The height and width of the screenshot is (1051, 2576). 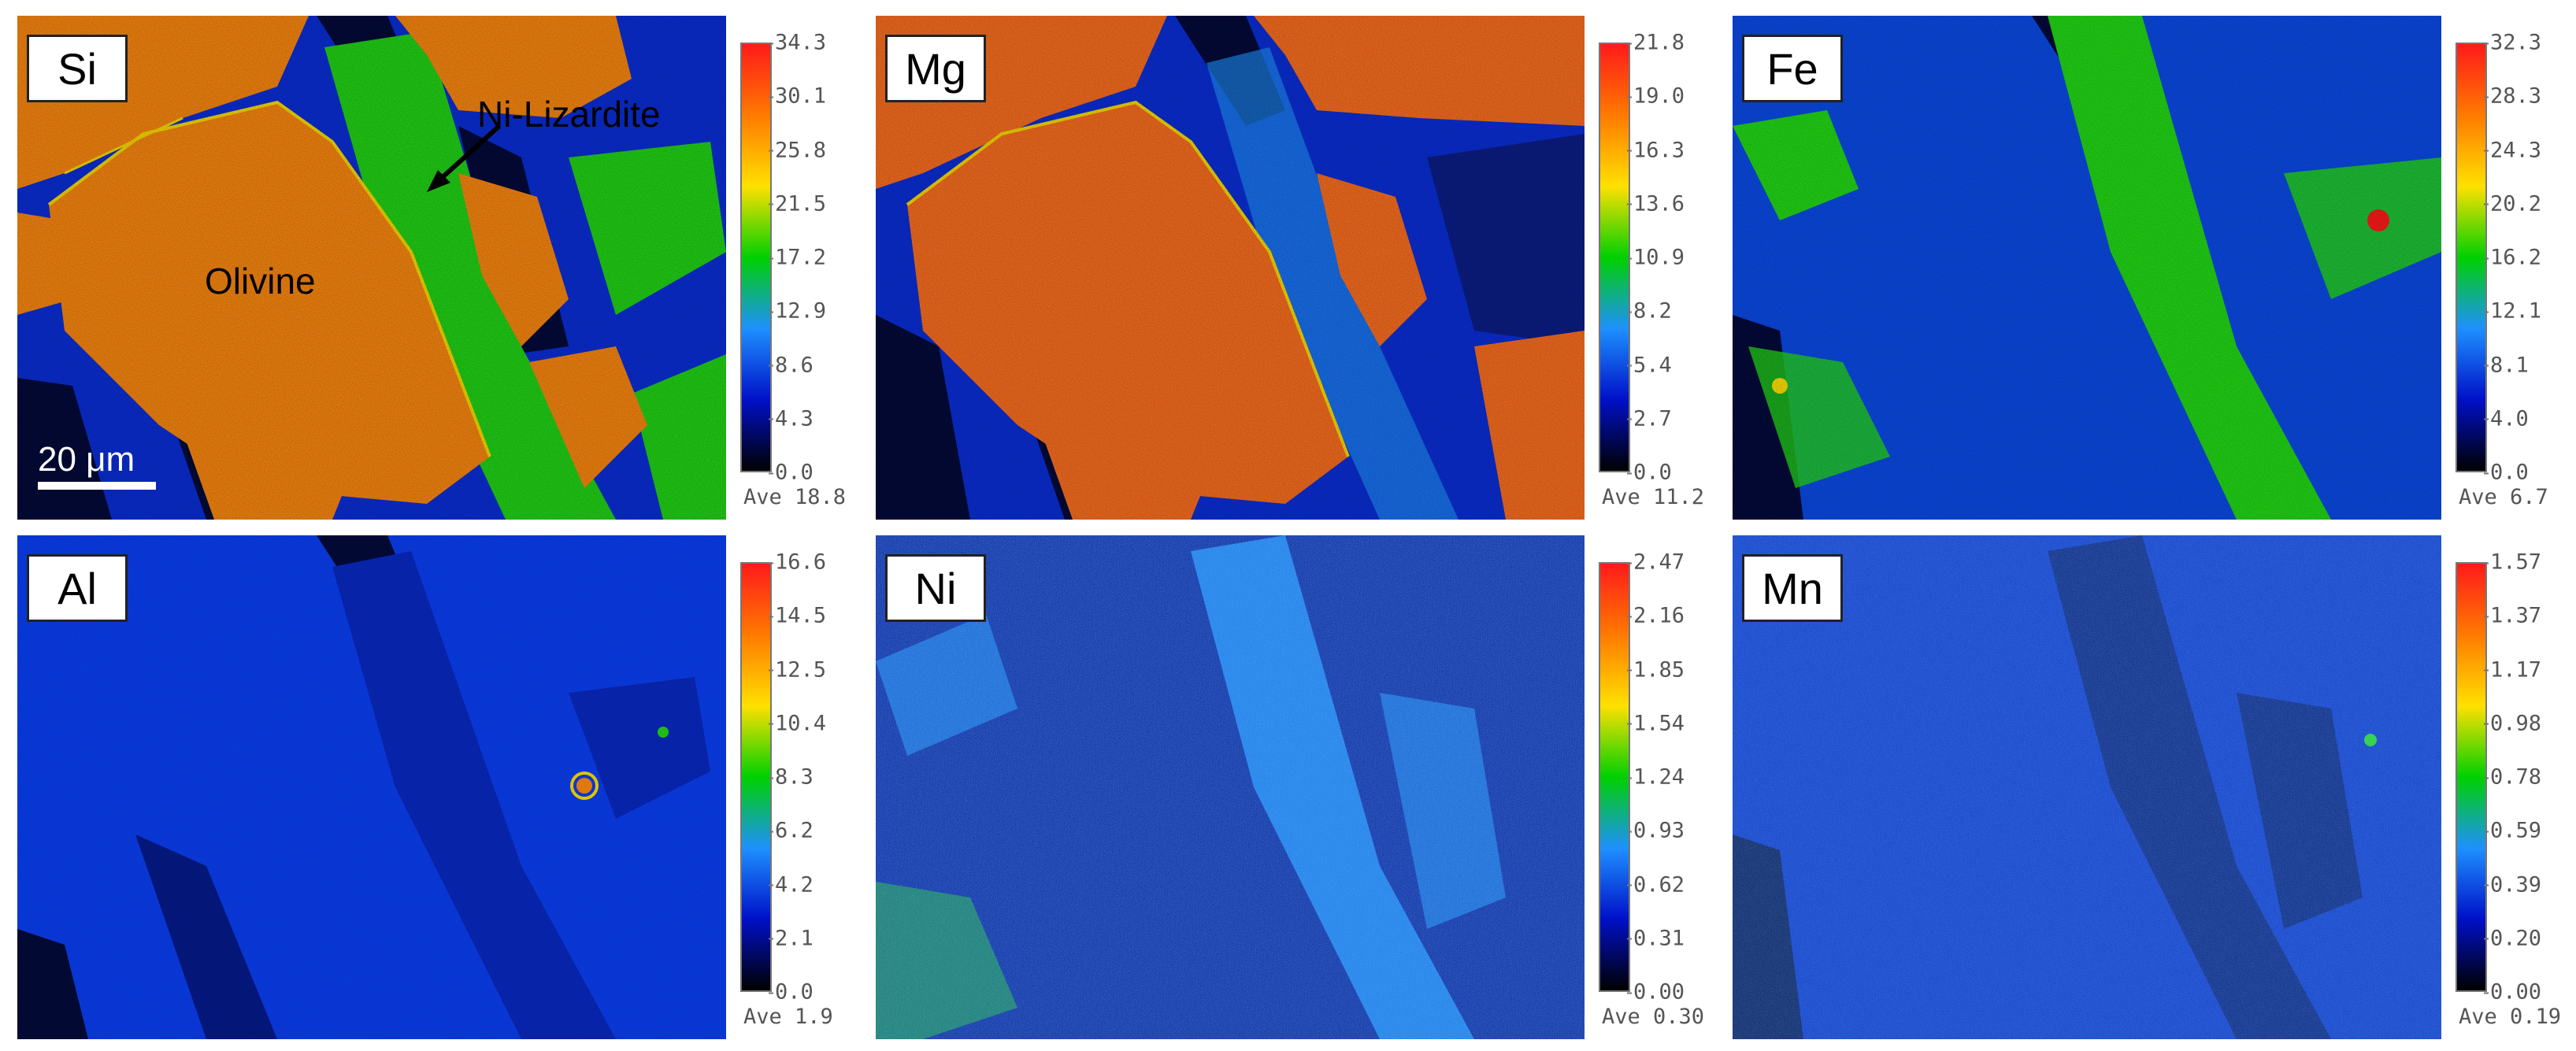 What do you see at coordinates (2512, 615) in the screenshot?
I see `colorbar-tick: 1.37` at bounding box center [2512, 615].